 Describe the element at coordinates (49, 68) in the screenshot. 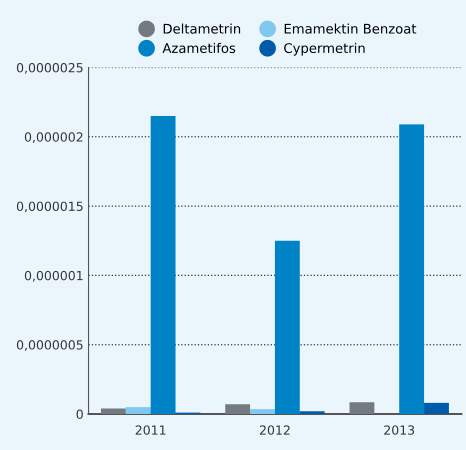

I see `y-tick-label: 0,0000025` at that location.